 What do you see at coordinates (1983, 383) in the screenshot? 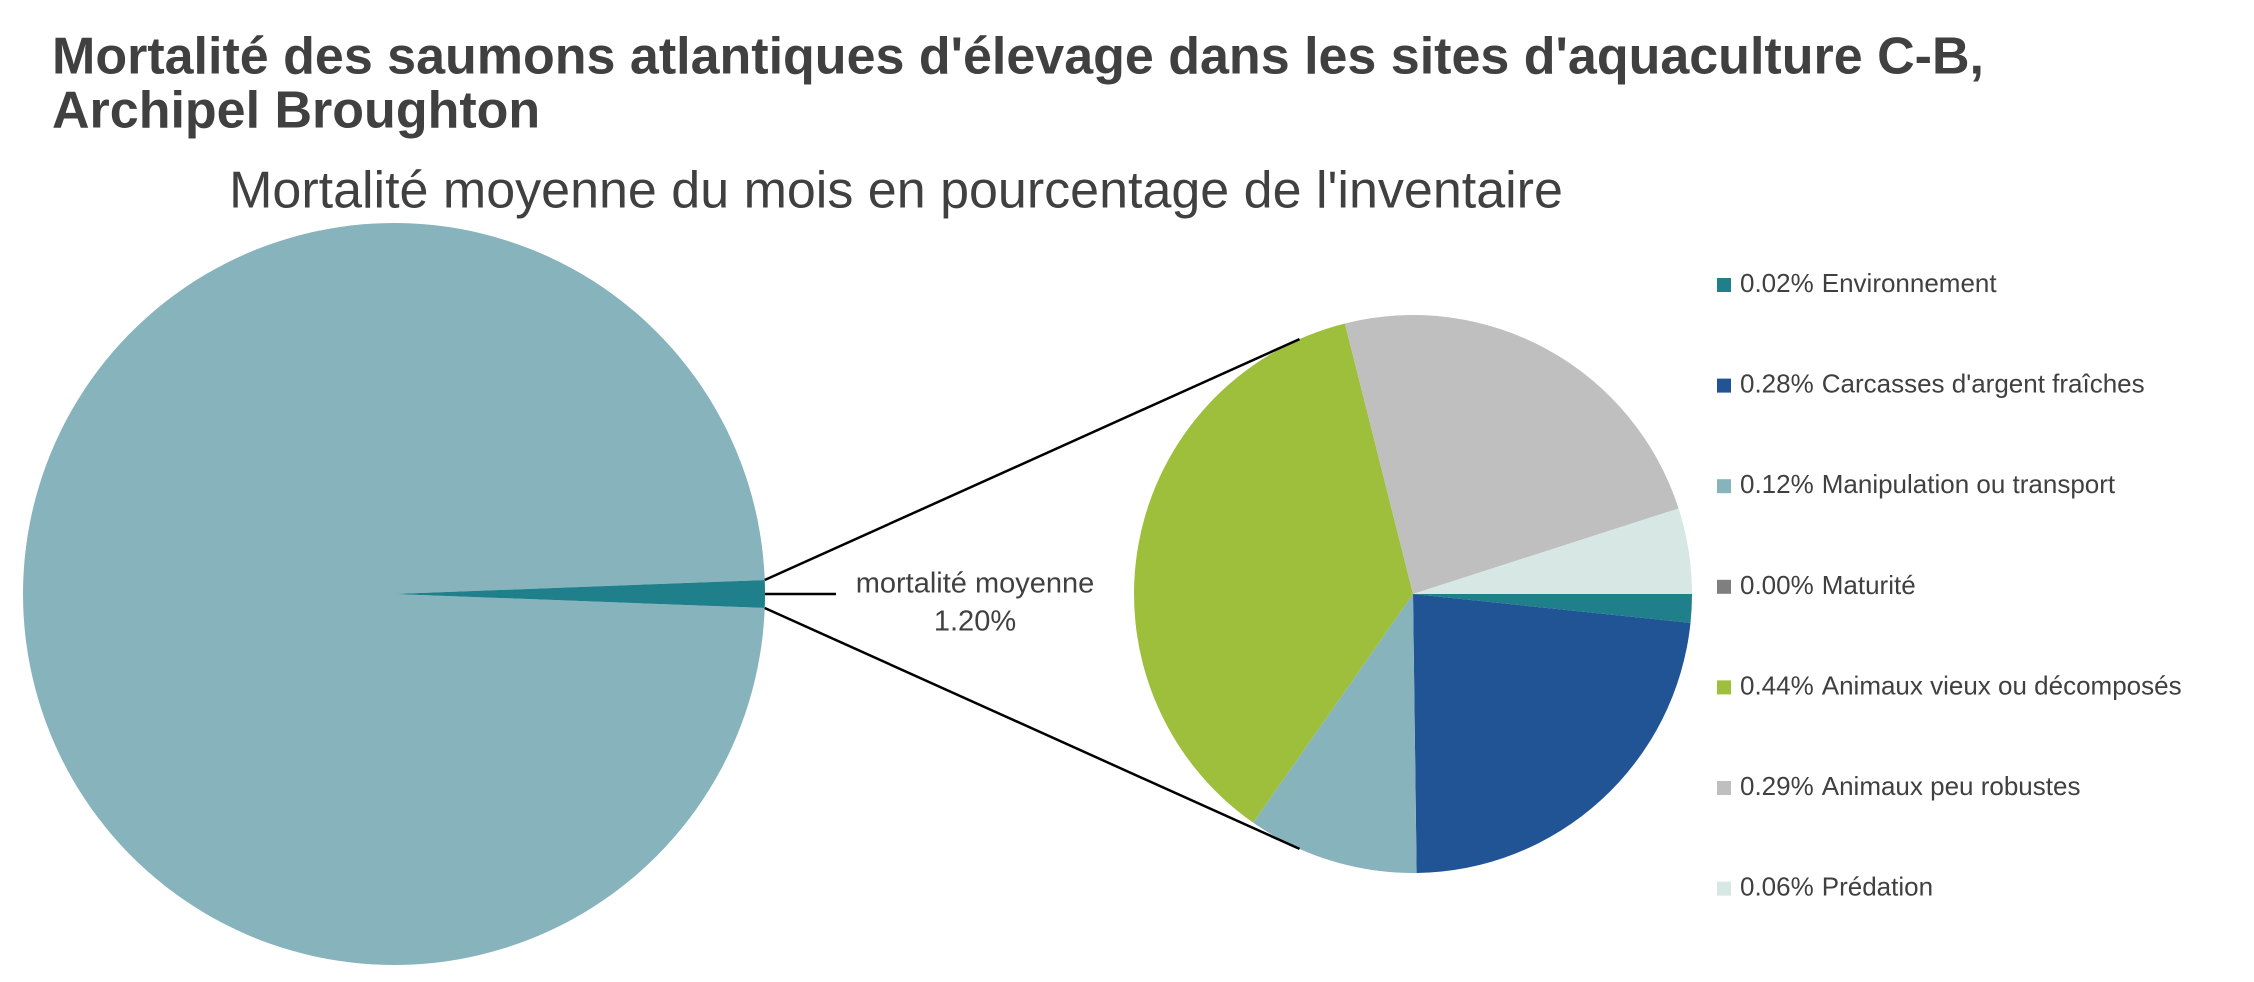
I see `legend-name: Carcasses d'argent fraîches` at bounding box center [1983, 383].